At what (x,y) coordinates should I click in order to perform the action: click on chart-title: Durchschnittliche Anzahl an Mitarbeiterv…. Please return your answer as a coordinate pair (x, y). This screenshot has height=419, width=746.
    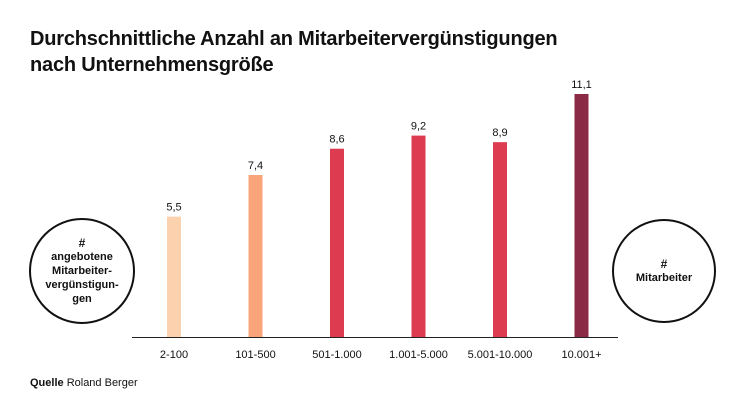
    Looking at the image, I should click on (330, 52).